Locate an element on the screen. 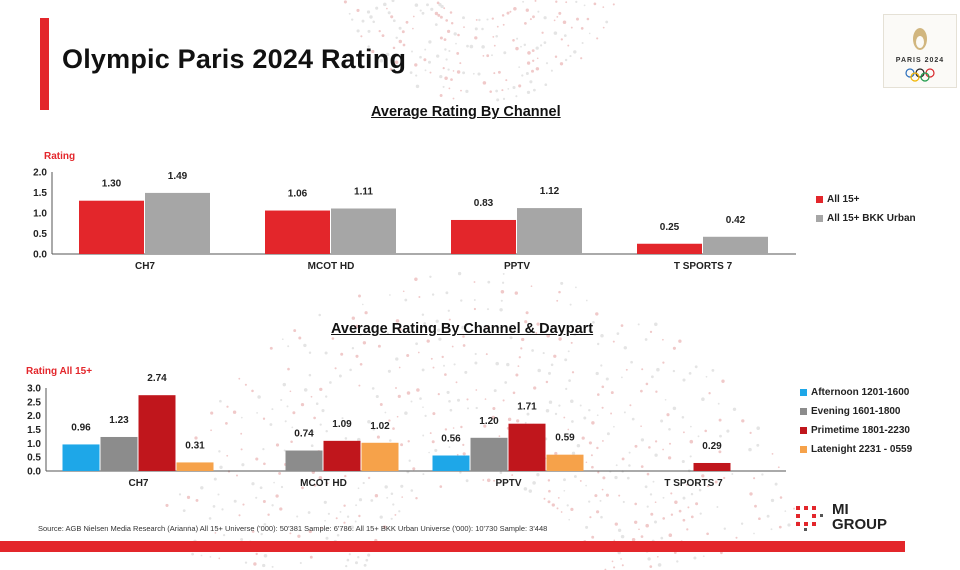  chart2-category-label: MCOT HD is located at coordinates (323, 483).